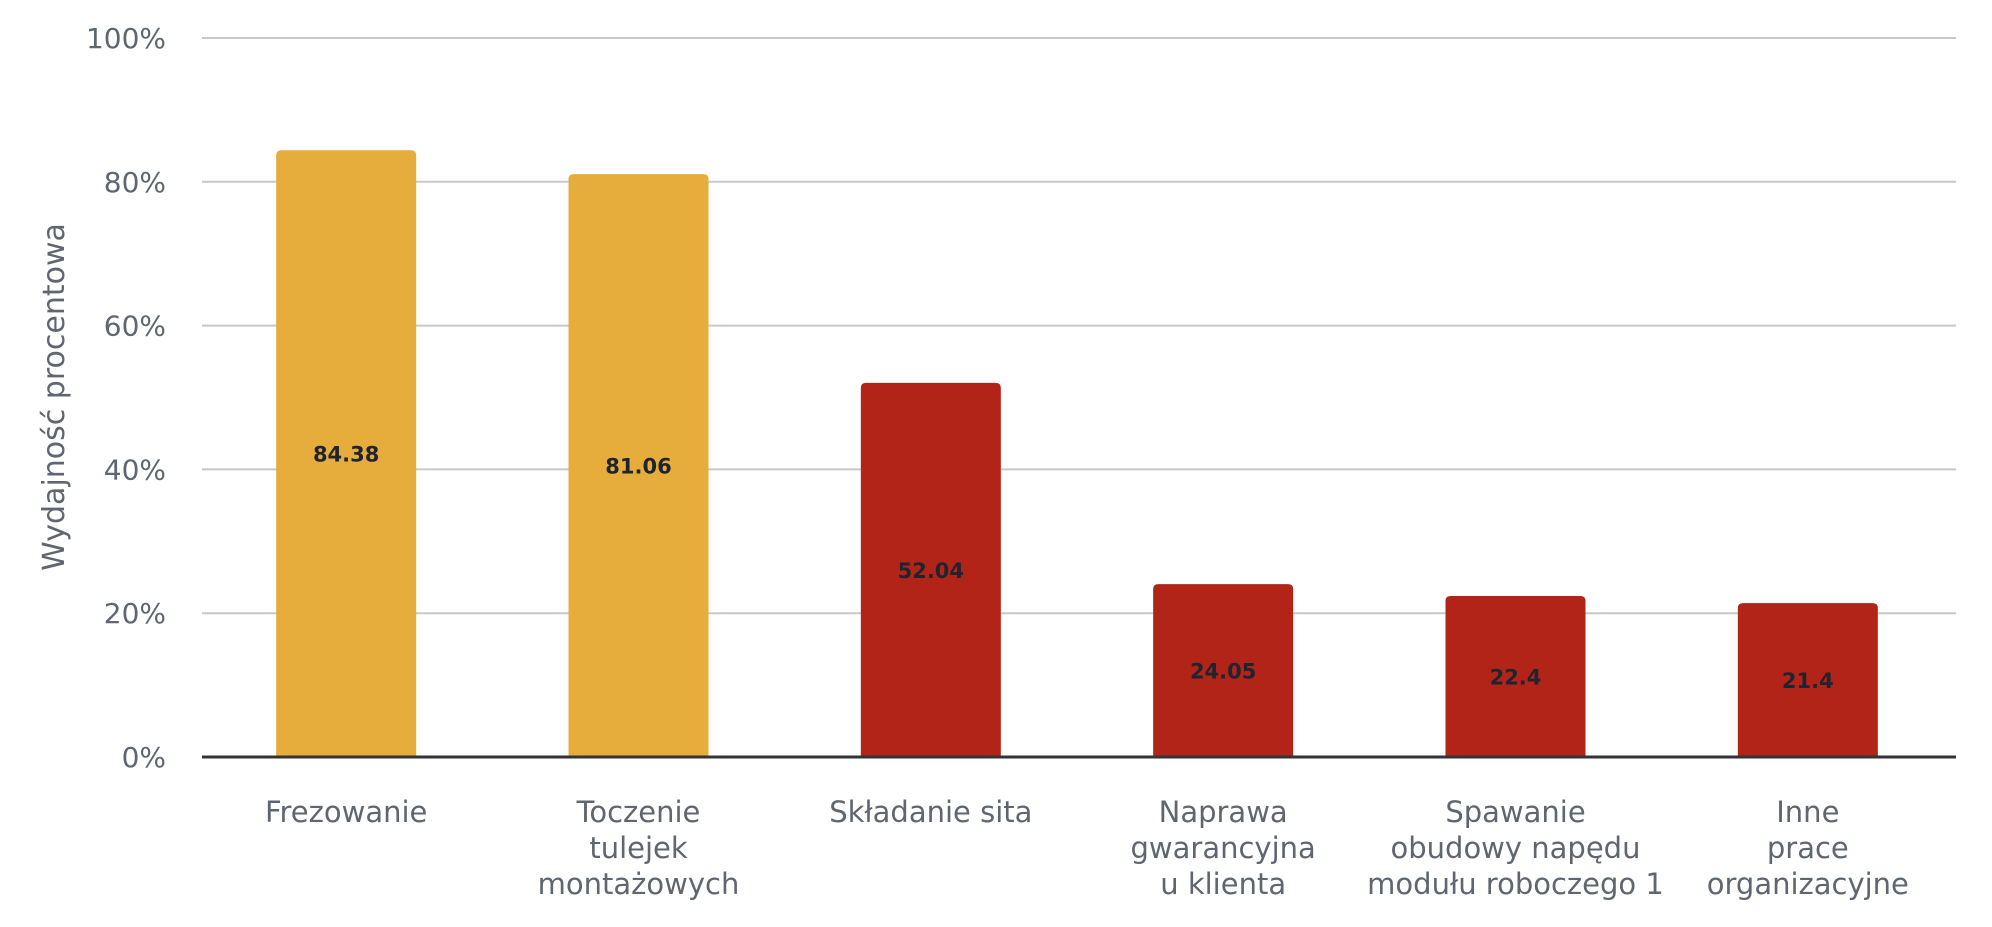 Image resolution: width=1992 pixels, height=927 pixels. What do you see at coordinates (126, 398) in the screenshot?
I see `y-tick-labels: 0% 20% 40% 60% 80% 100%` at bounding box center [126, 398].